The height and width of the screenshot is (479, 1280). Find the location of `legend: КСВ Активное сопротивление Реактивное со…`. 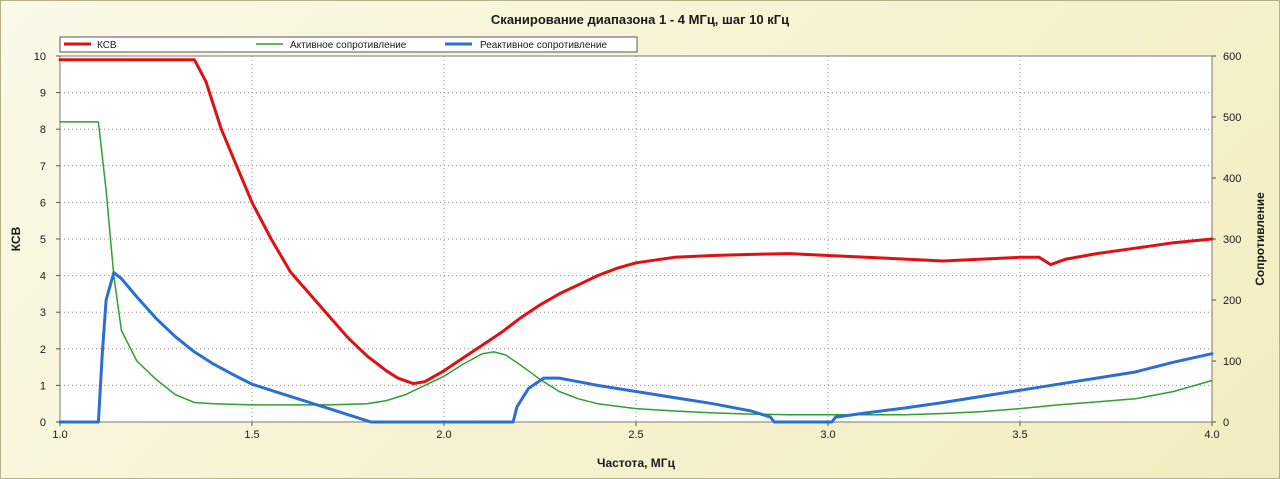

legend: КСВ Активное сопротивление Реактивное со… is located at coordinates (348, 44).